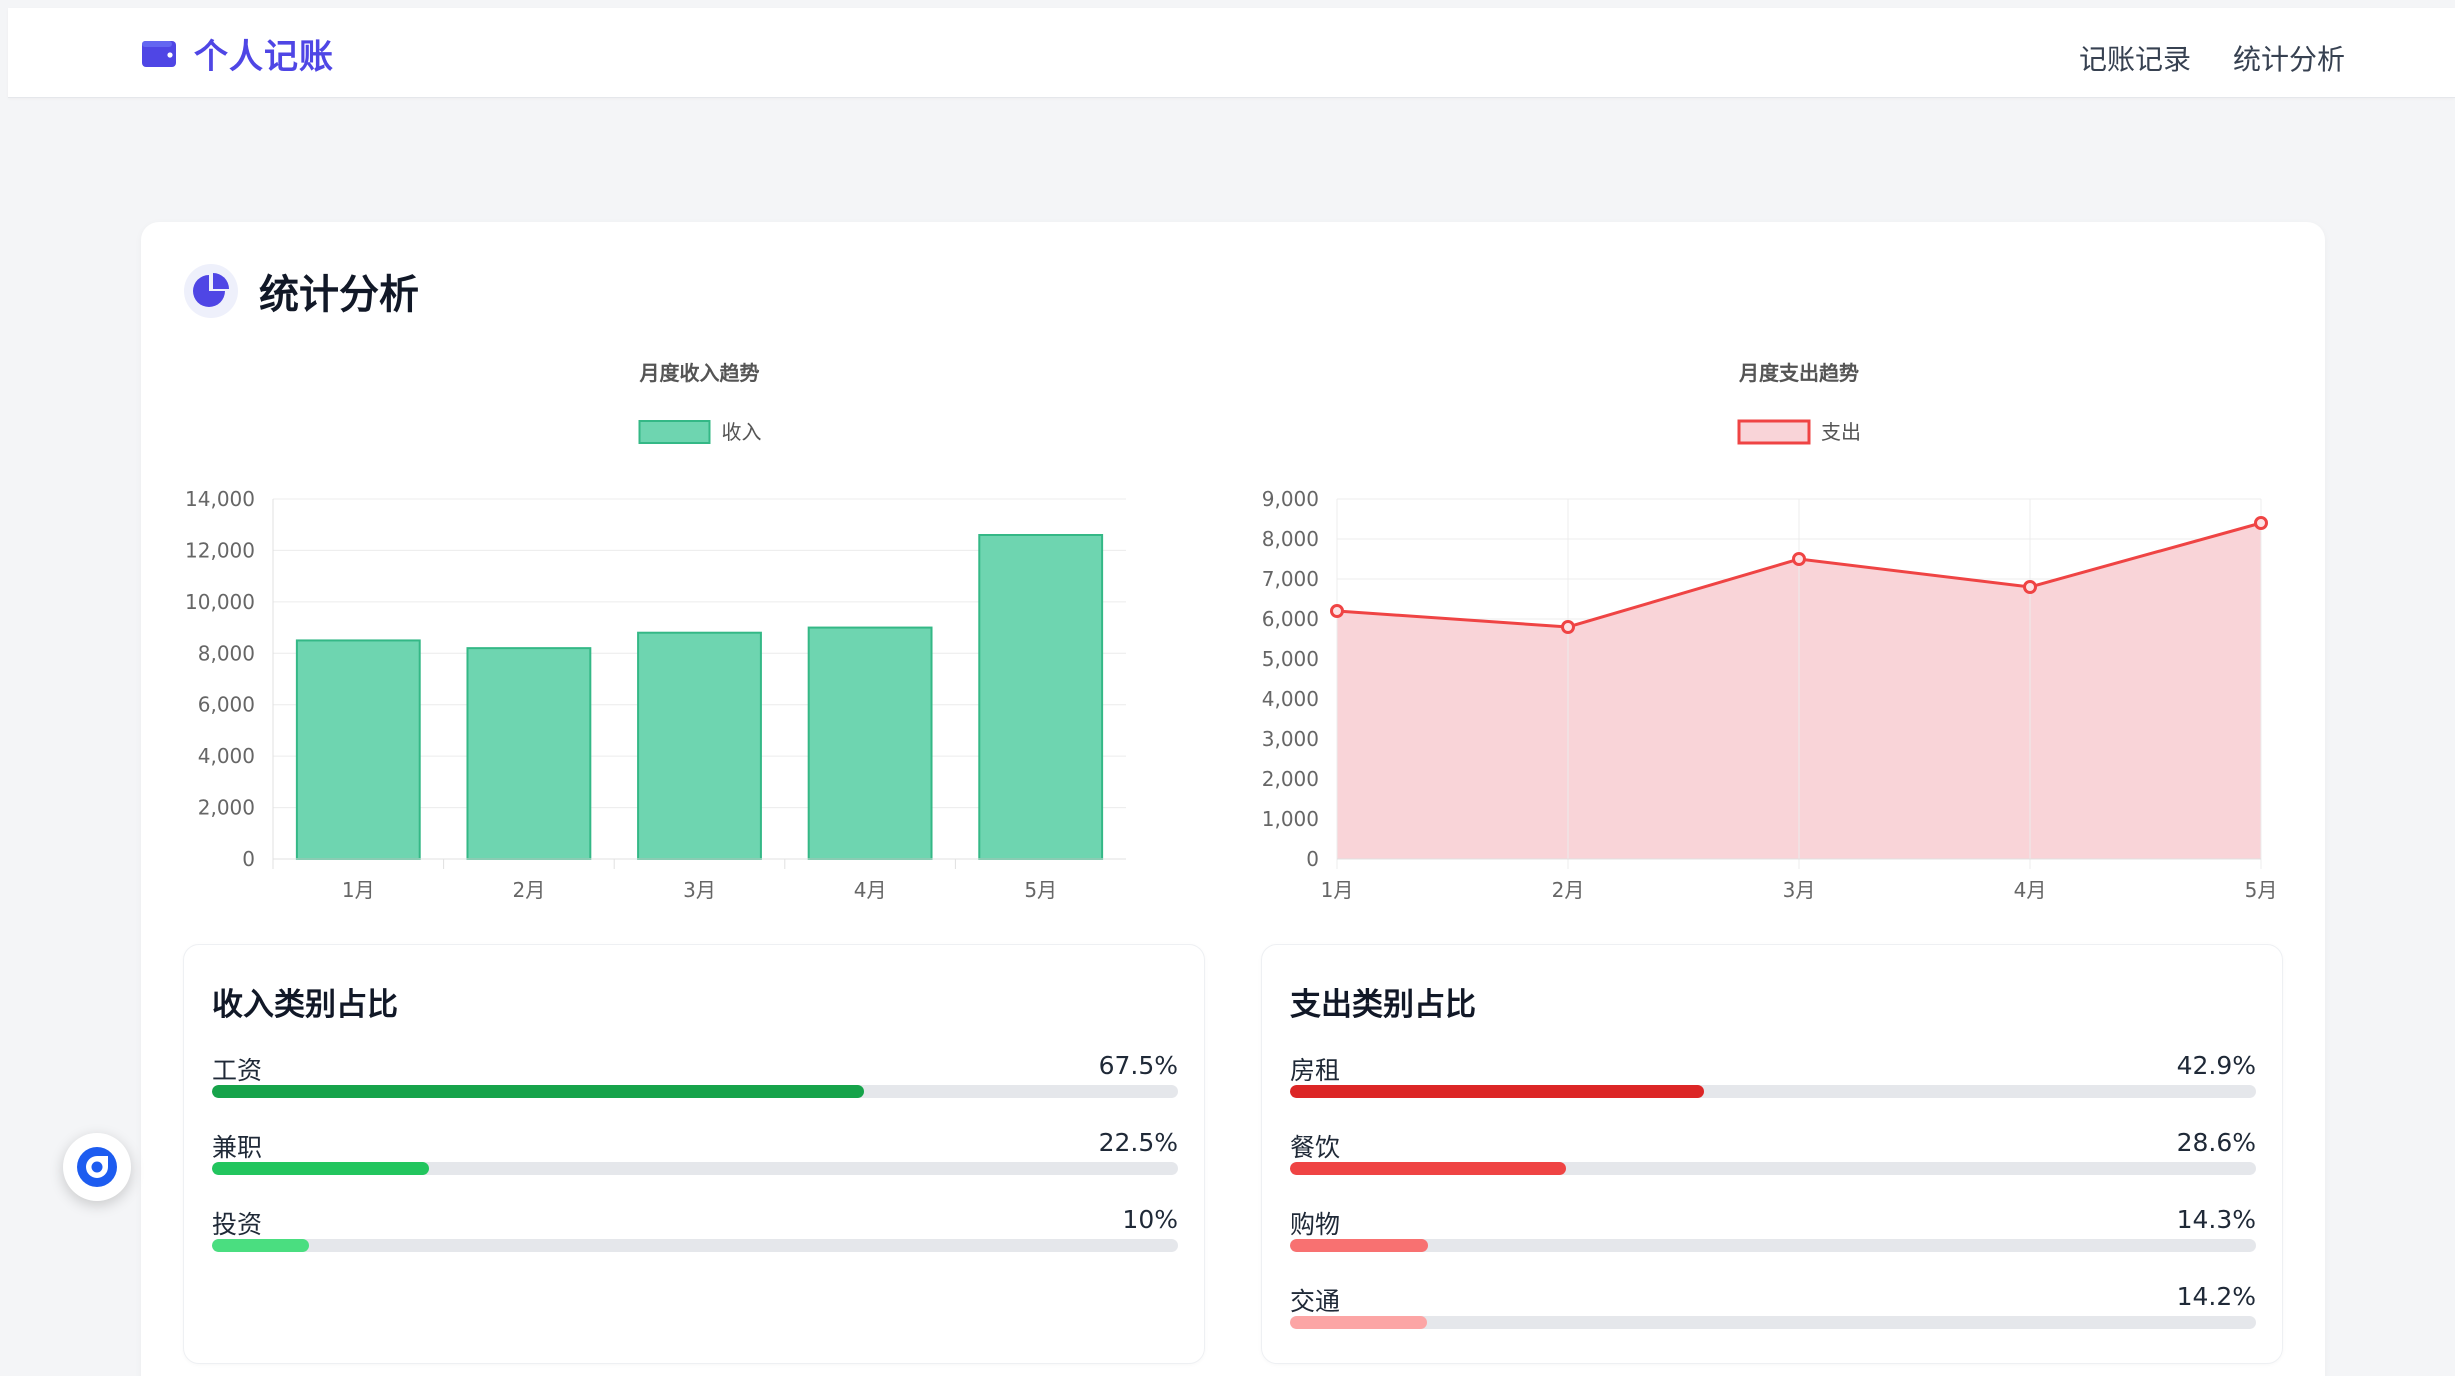 This screenshot has width=2455, height=1376. Describe the element at coordinates (220, 550) in the screenshot. I see `y-tick-label: 12,000` at that location.